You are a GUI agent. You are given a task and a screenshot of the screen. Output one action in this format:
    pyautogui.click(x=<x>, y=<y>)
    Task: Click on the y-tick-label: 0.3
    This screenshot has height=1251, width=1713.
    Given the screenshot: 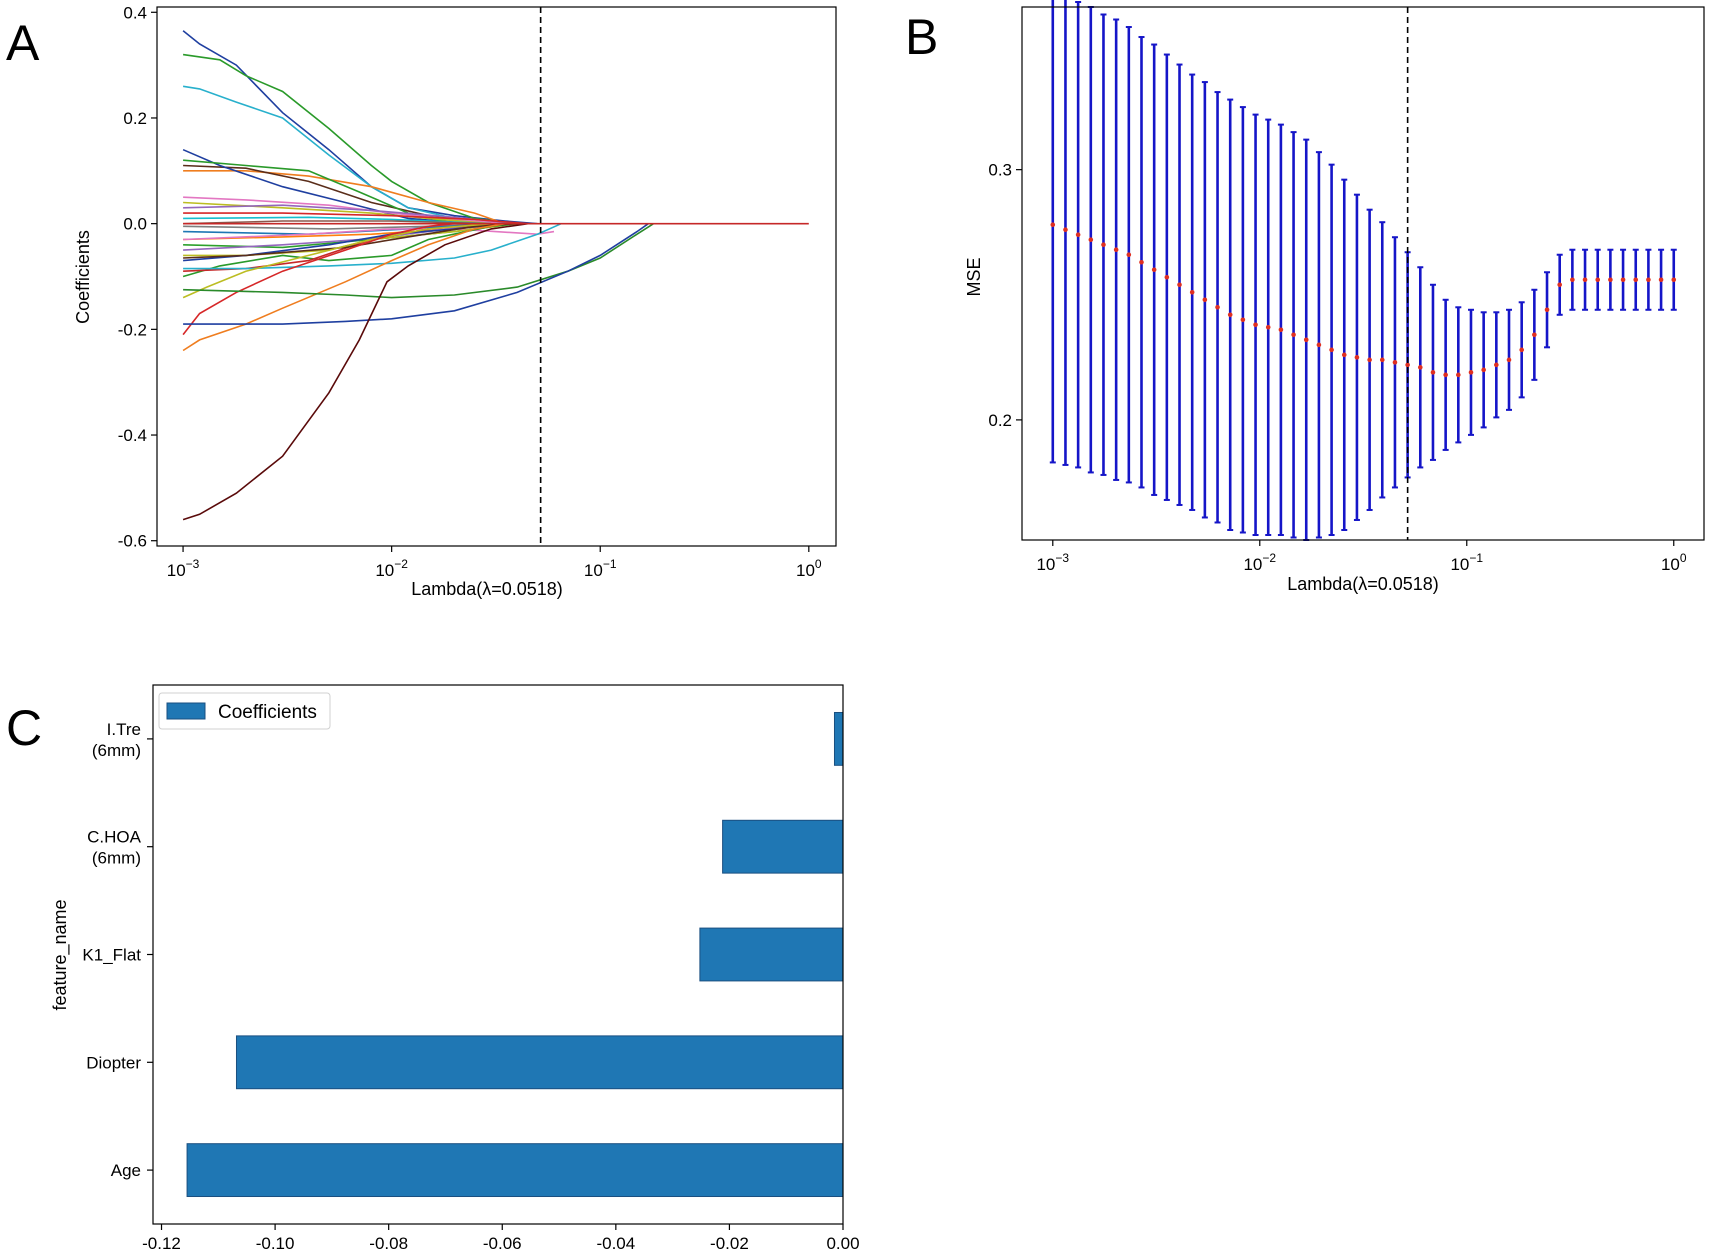 What is the action you would take?
    pyautogui.click(x=1000, y=170)
    